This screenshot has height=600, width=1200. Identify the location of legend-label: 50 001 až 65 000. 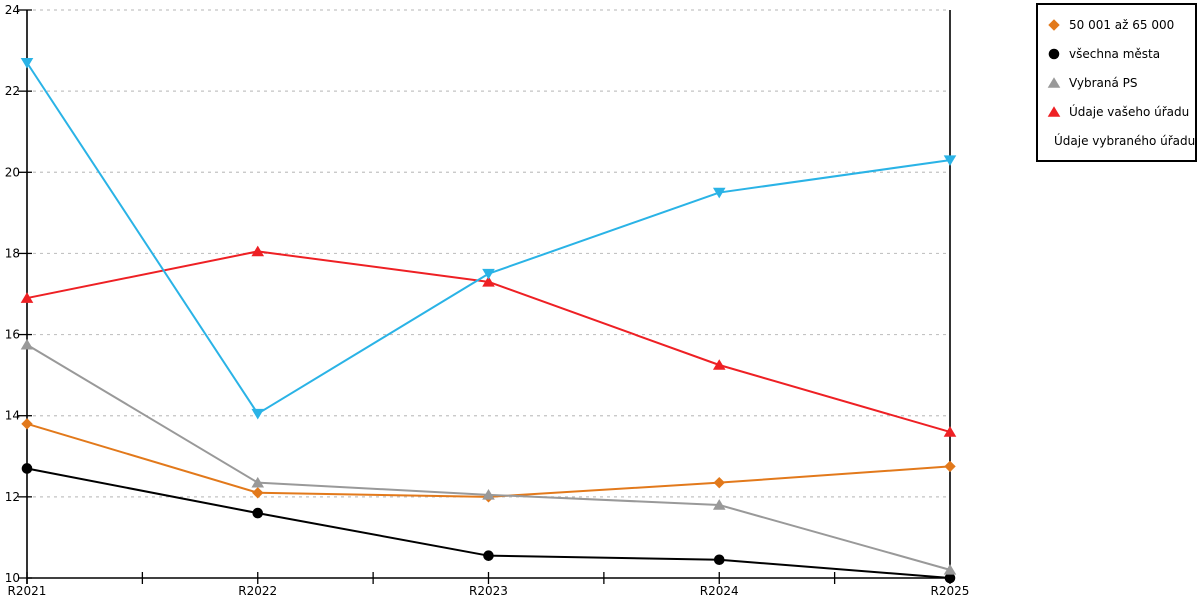
(1122, 24).